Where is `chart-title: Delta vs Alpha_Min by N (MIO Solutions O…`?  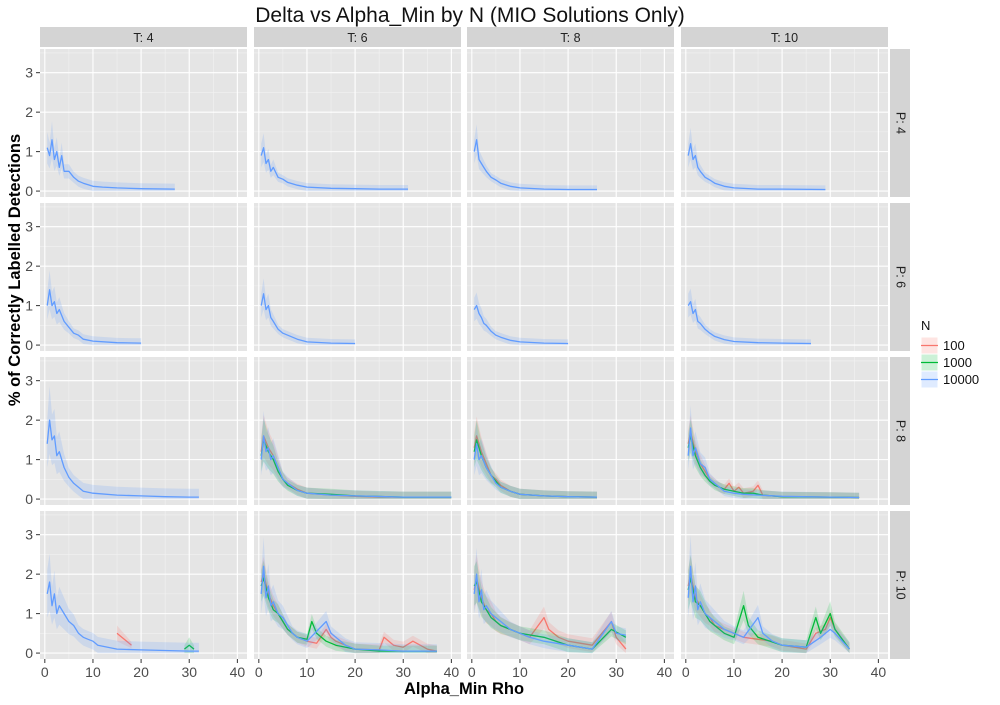 chart-title: Delta vs Alpha_Min by N (MIO Solutions O… is located at coordinates (470, 15).